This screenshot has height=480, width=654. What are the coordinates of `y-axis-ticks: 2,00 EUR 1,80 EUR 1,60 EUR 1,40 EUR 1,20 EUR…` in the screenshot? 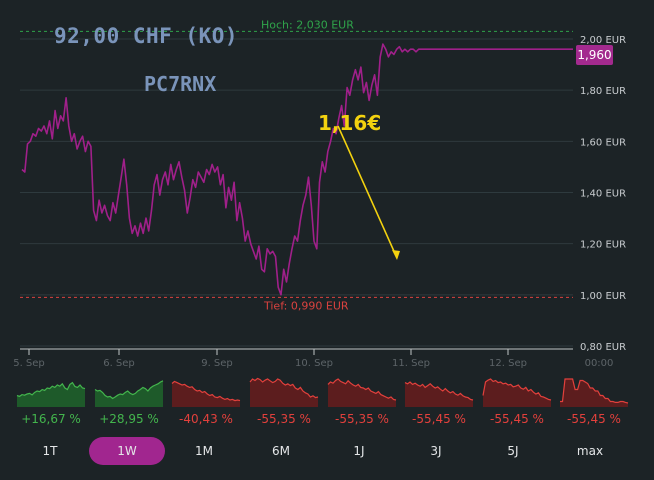 It's located at (603, 194).